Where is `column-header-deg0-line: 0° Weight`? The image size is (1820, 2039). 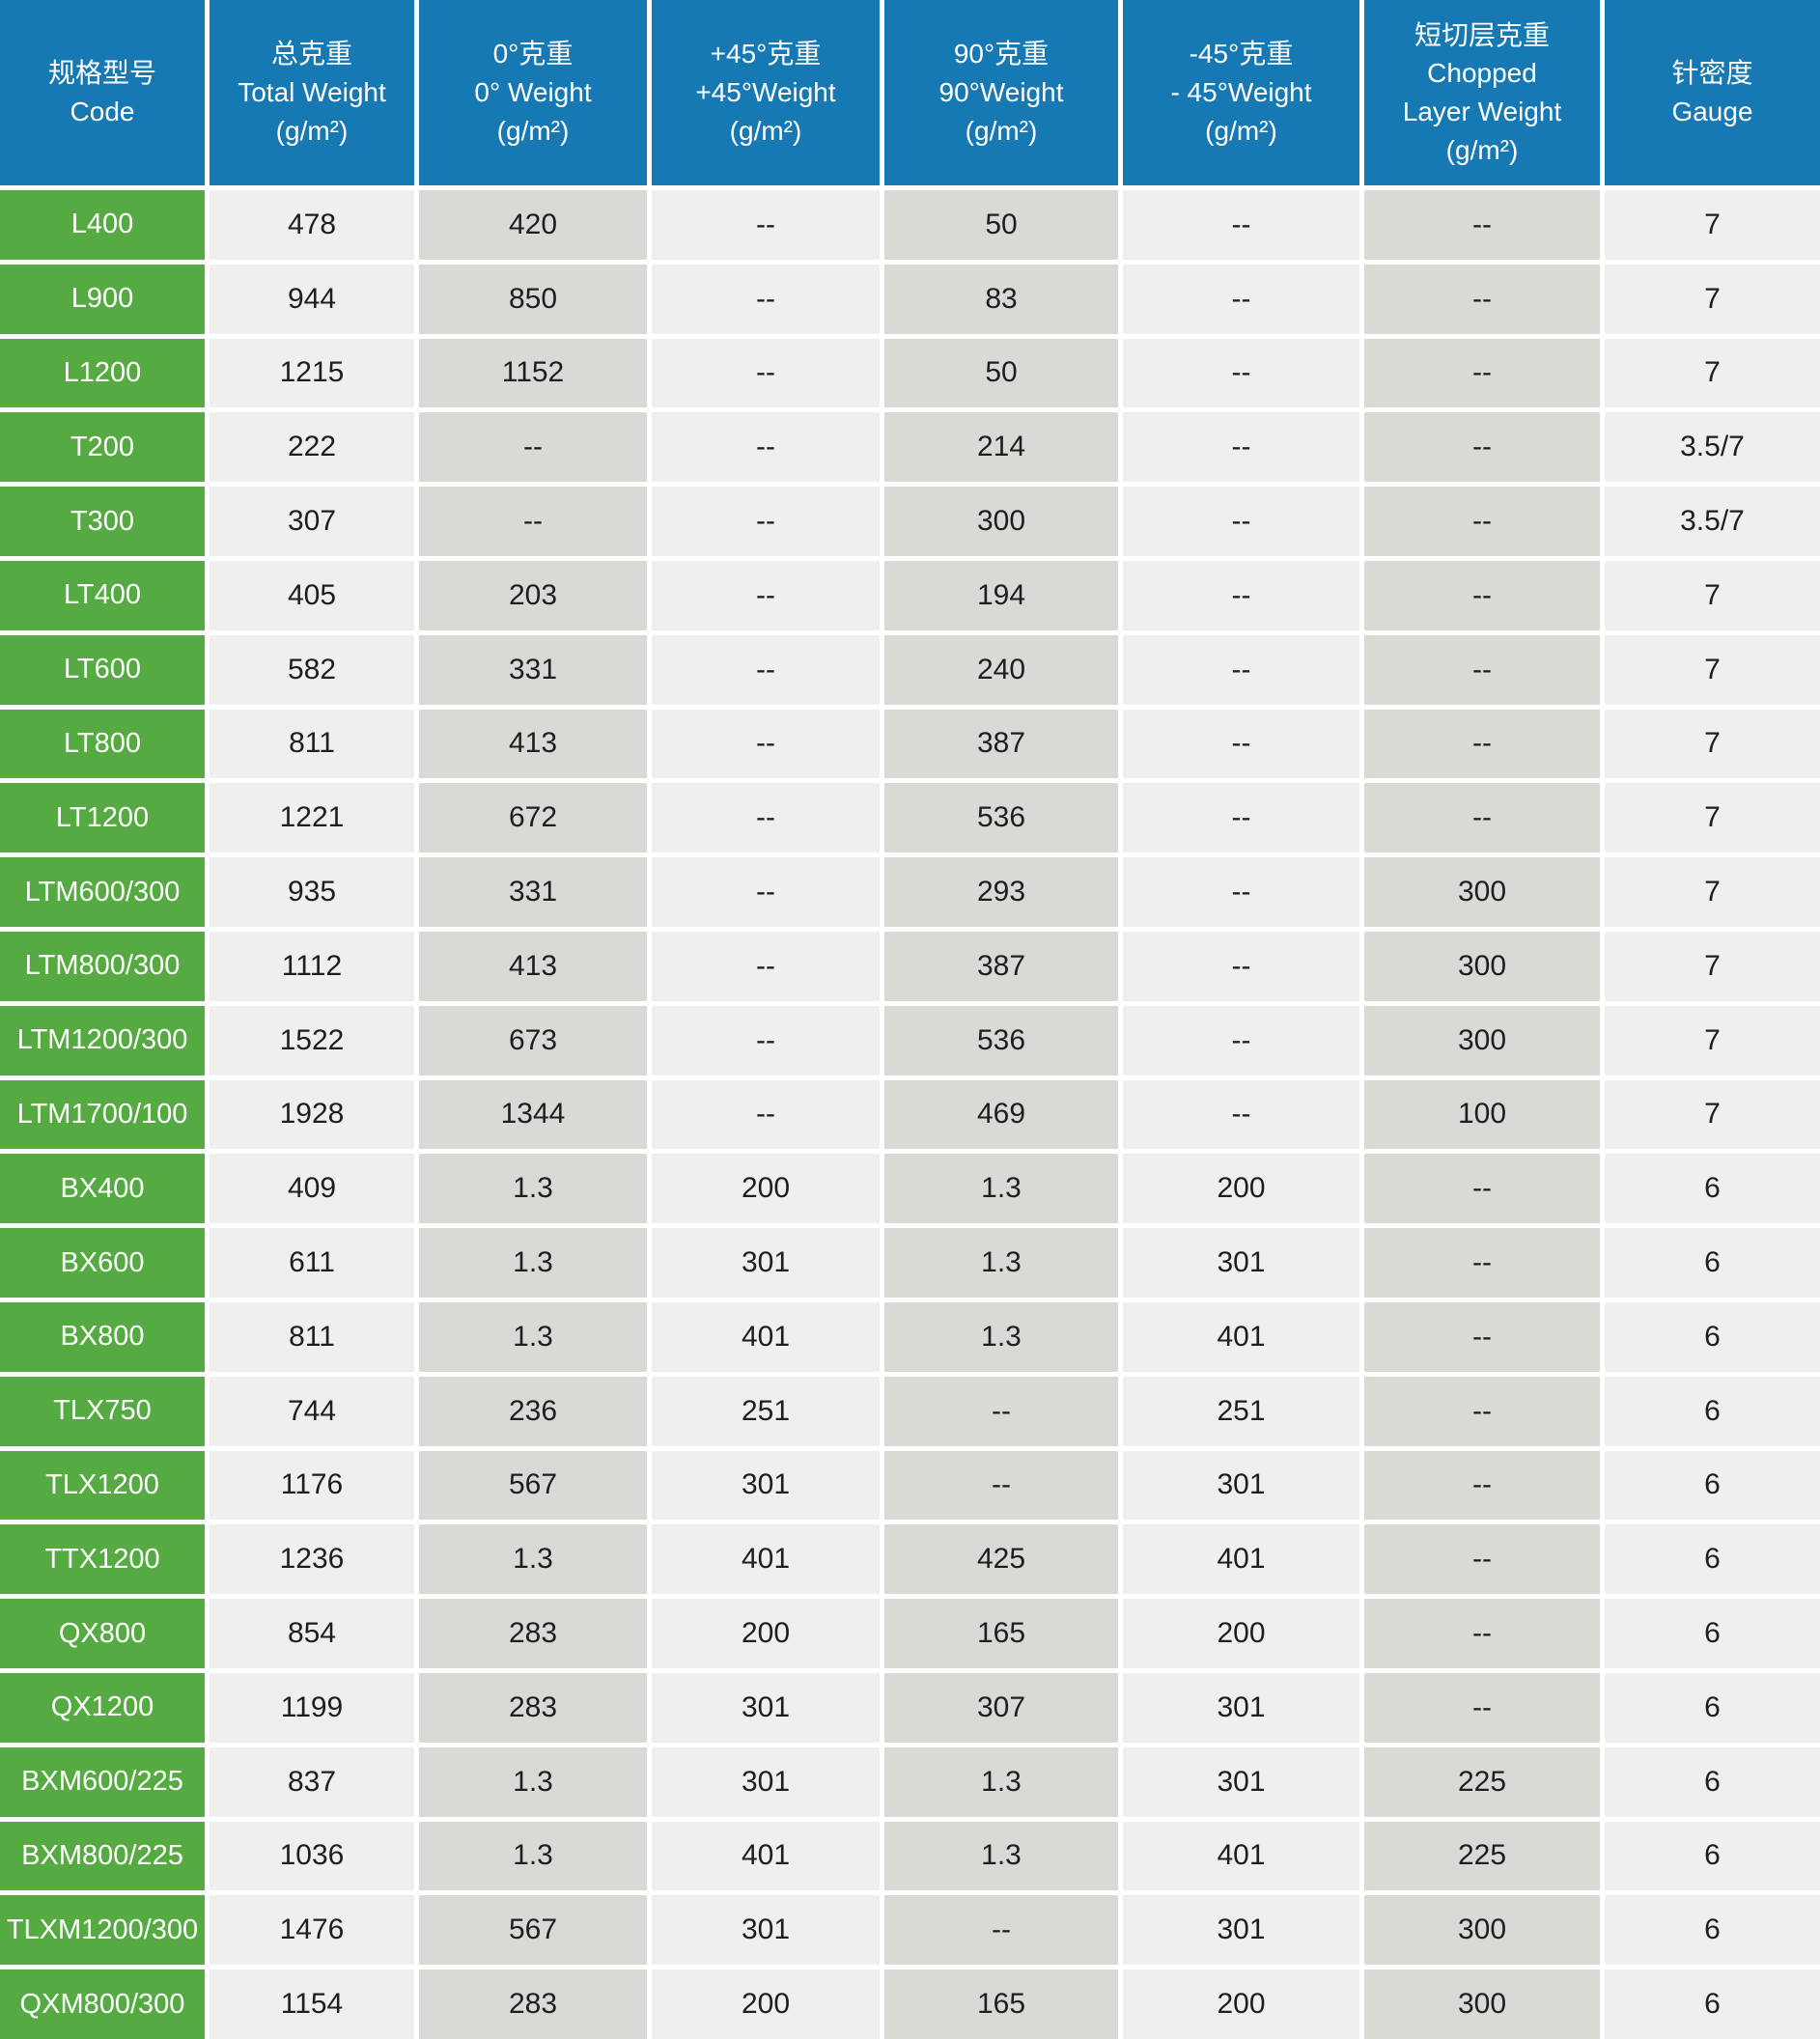 column-header-deg0-line: 0° Weight is located at coordinates (533, 92).